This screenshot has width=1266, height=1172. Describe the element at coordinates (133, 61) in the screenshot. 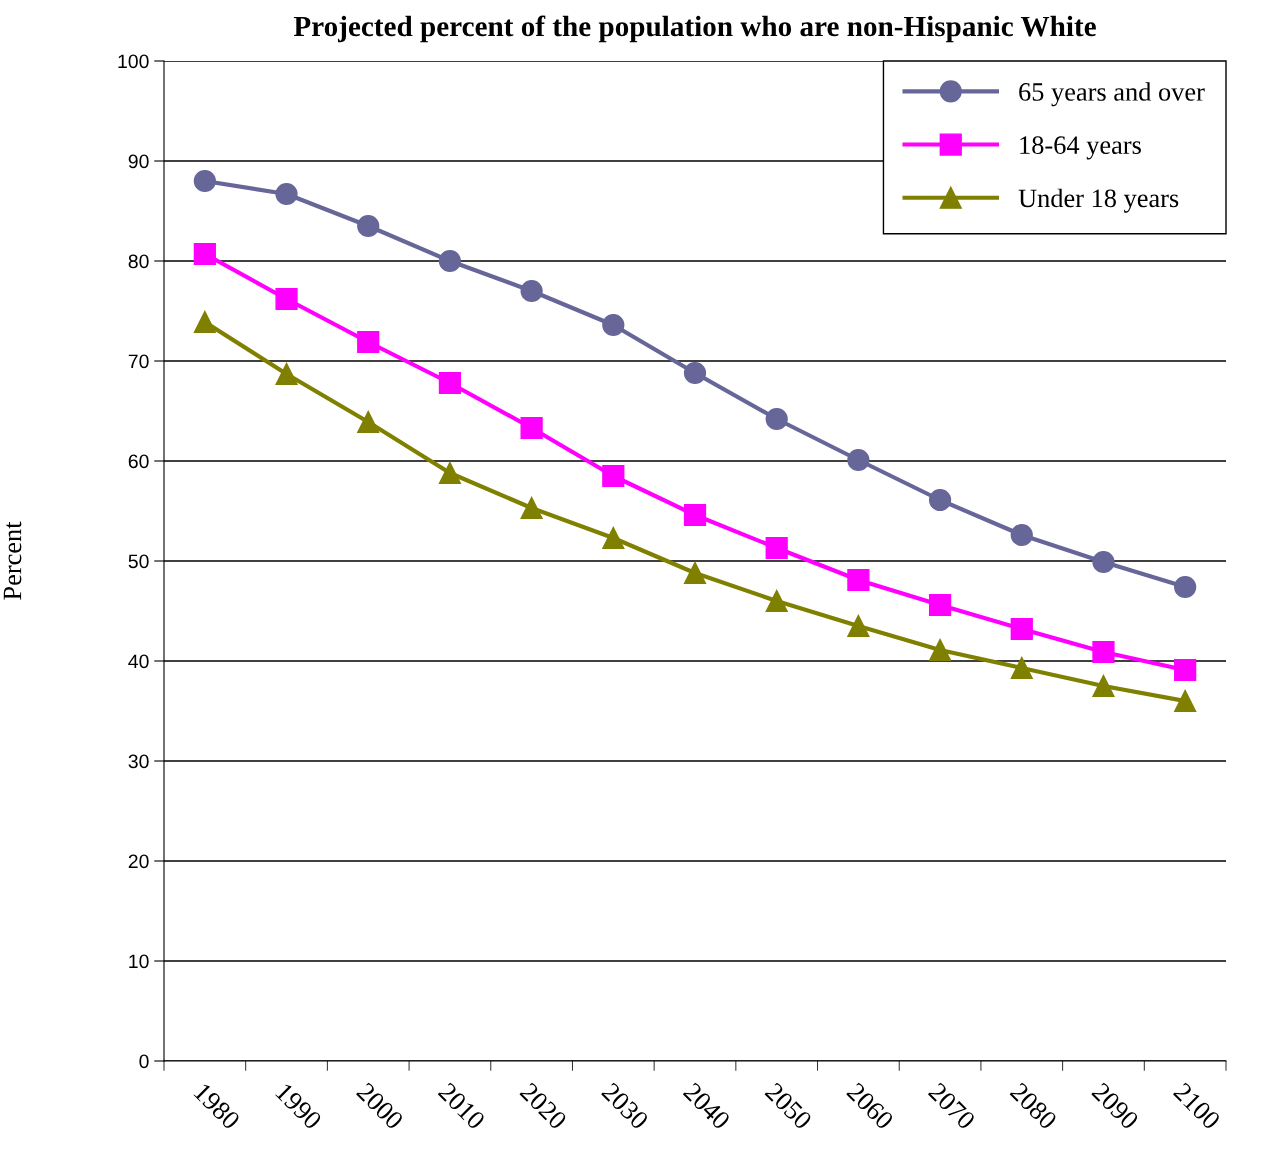

I see `y-tick-label: 100` at that location.